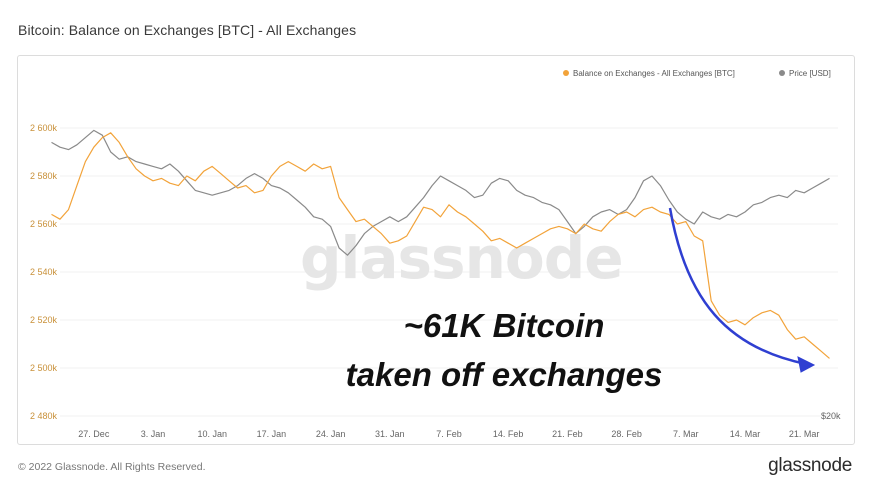  I want to click on x-tick-label: 10. Jan, so click(212, 434).